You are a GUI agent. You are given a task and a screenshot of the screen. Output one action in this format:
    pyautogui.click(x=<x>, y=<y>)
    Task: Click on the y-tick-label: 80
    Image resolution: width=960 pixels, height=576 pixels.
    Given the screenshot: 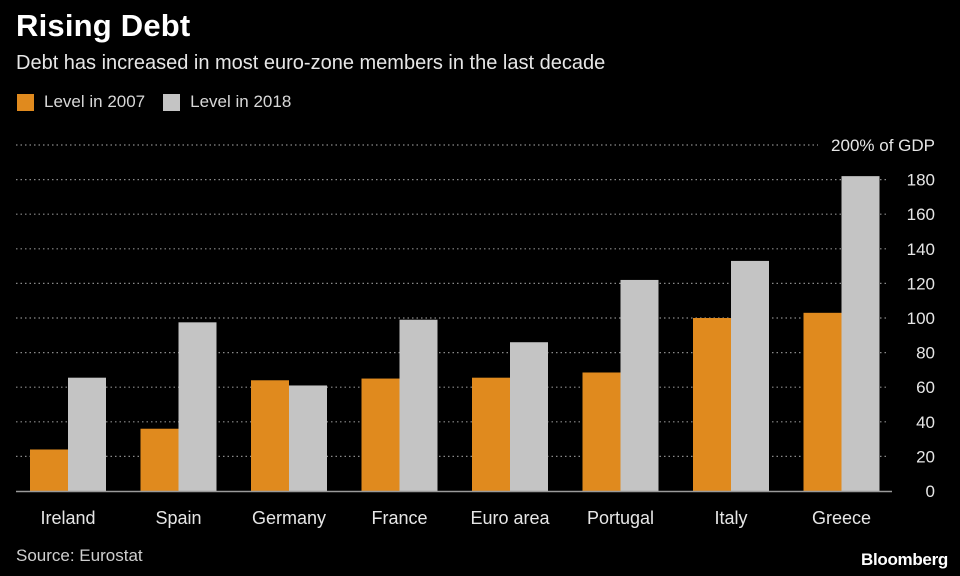 What is the action you would take?
    pyautogui.click(x=925, y=353)
    